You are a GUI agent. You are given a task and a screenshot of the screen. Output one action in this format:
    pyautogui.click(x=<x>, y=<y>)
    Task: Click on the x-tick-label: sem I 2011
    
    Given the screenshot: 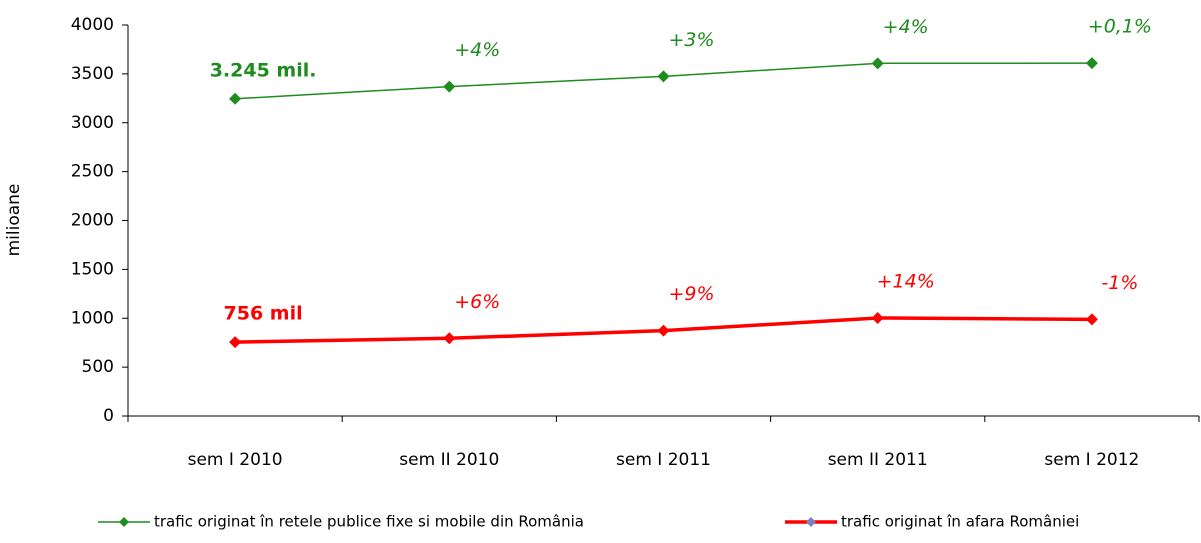 What is the action you would take?
    pyautogui.click(x=663, y=460)
    